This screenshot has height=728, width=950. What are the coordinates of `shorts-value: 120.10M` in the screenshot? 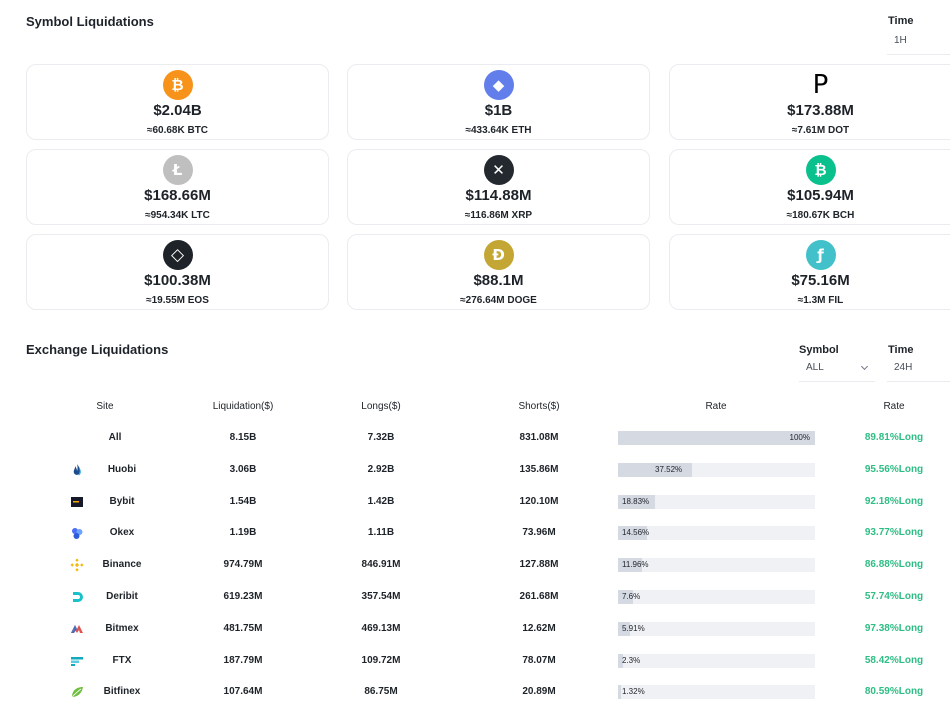 It's located at (539, 501).